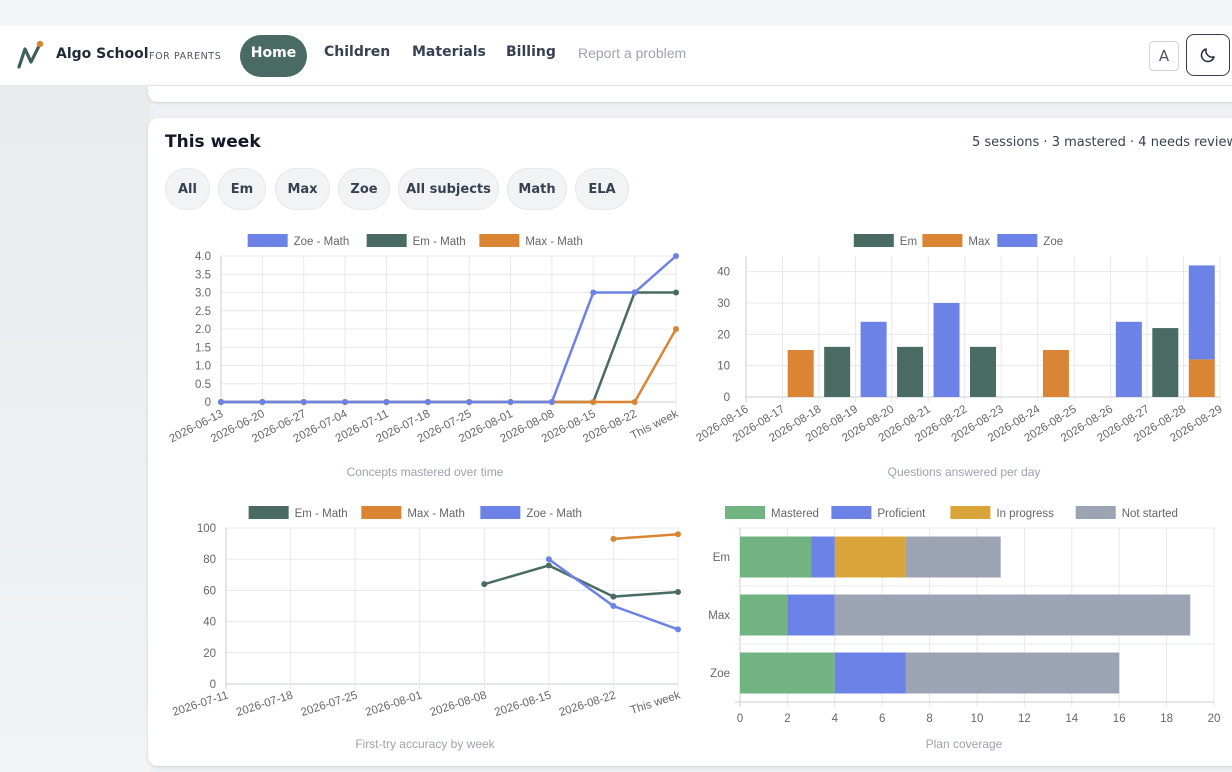  Describe the element at coordinates (977, 719) in the screenshot. I see `x-tick-label: 10` at that location.